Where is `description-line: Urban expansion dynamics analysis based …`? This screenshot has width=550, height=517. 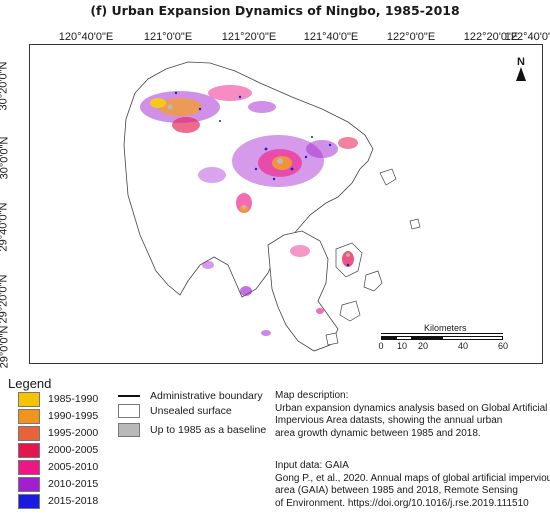
description-line: Urban expansion dynamics analysis based … is located at coordinates (411, 408).